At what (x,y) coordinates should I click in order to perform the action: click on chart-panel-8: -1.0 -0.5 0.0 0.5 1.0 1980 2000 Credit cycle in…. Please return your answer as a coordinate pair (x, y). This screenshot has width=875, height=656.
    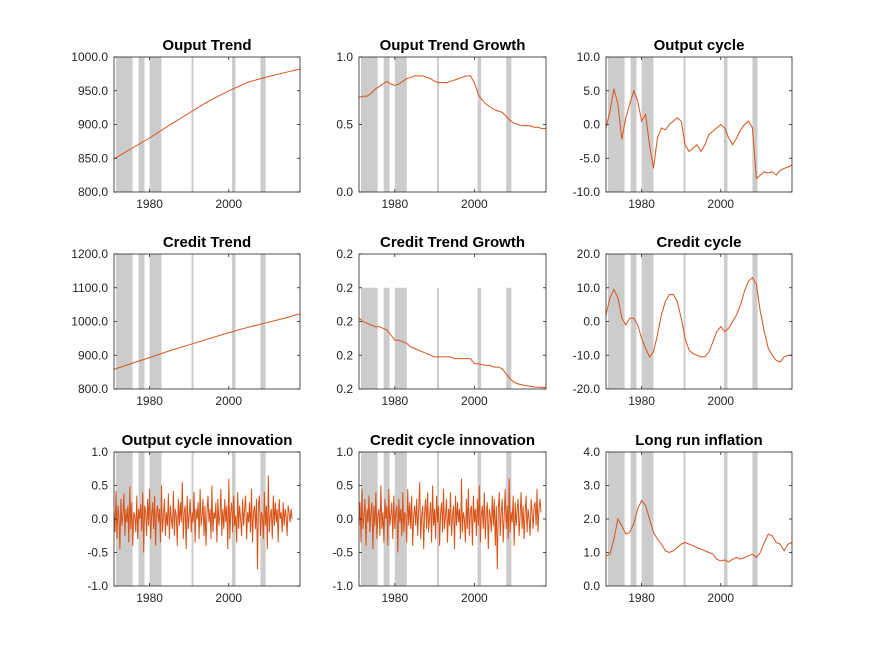
    Looking at the image, I should click on (439, 518).